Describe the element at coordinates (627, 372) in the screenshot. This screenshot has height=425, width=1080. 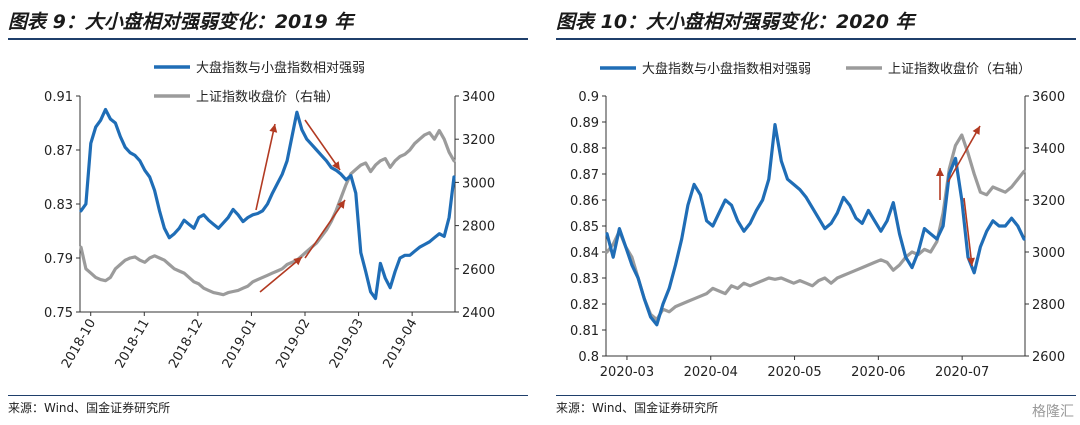
I see `right-xtick-label: 2020-03` at that location.